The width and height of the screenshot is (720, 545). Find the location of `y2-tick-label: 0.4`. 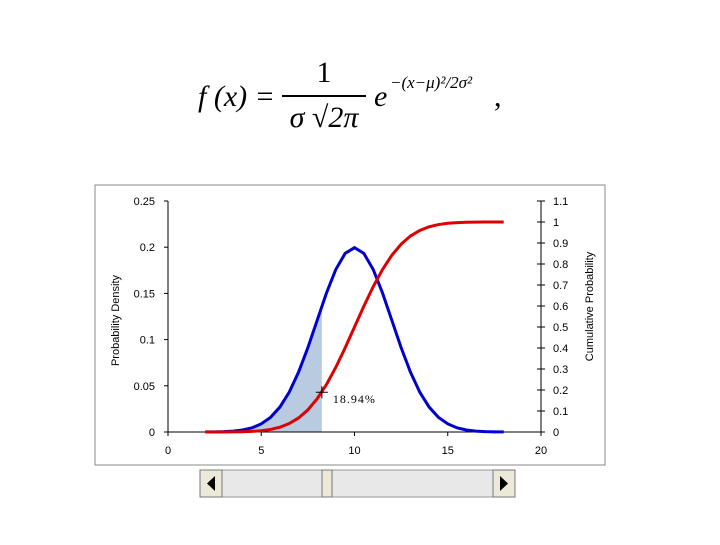

y2-tick-label: 0.4 is located at coordinates (560, 349).